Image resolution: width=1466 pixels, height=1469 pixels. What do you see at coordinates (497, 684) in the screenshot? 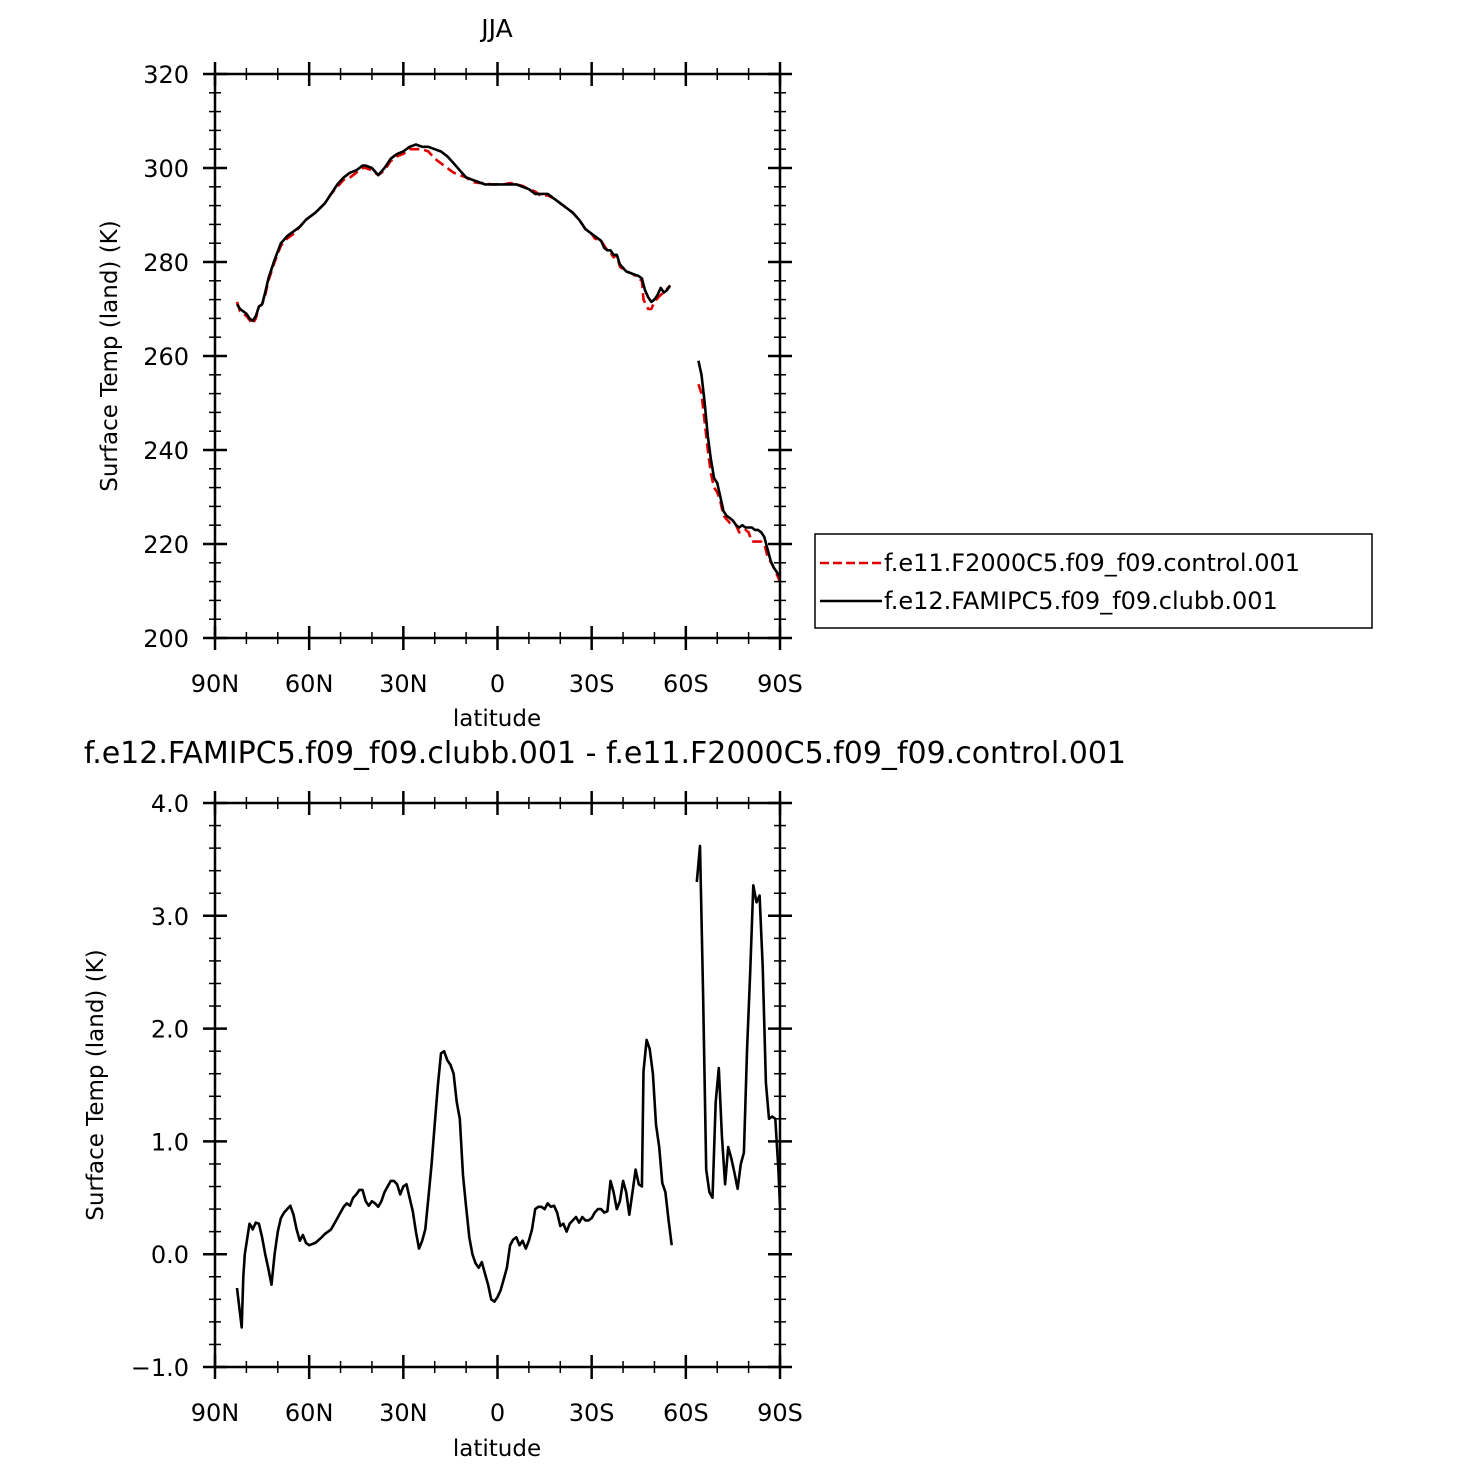
I see `top-xtick-label: 0` at bounding box center [497, 684].